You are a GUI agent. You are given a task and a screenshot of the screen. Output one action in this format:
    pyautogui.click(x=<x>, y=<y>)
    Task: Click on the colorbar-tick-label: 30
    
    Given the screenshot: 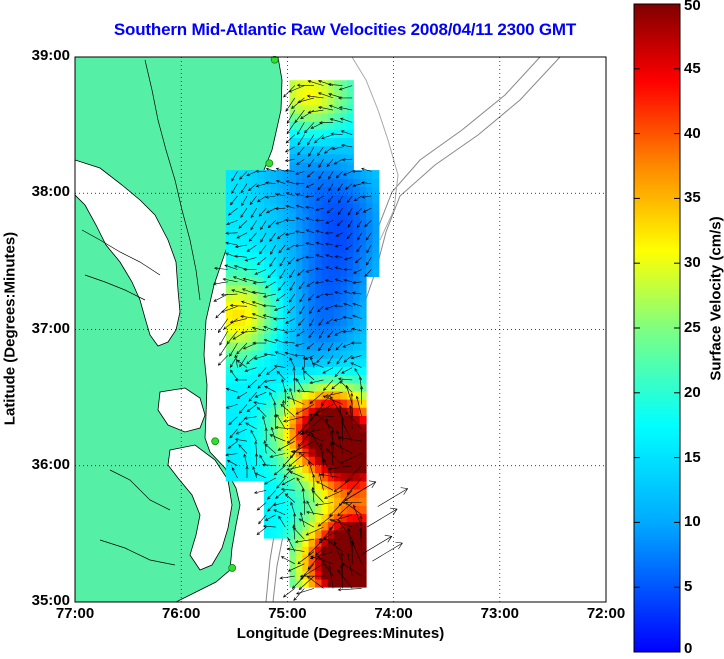 What is the action you would take?
    pyautogui.click(x=692, y=263)
    